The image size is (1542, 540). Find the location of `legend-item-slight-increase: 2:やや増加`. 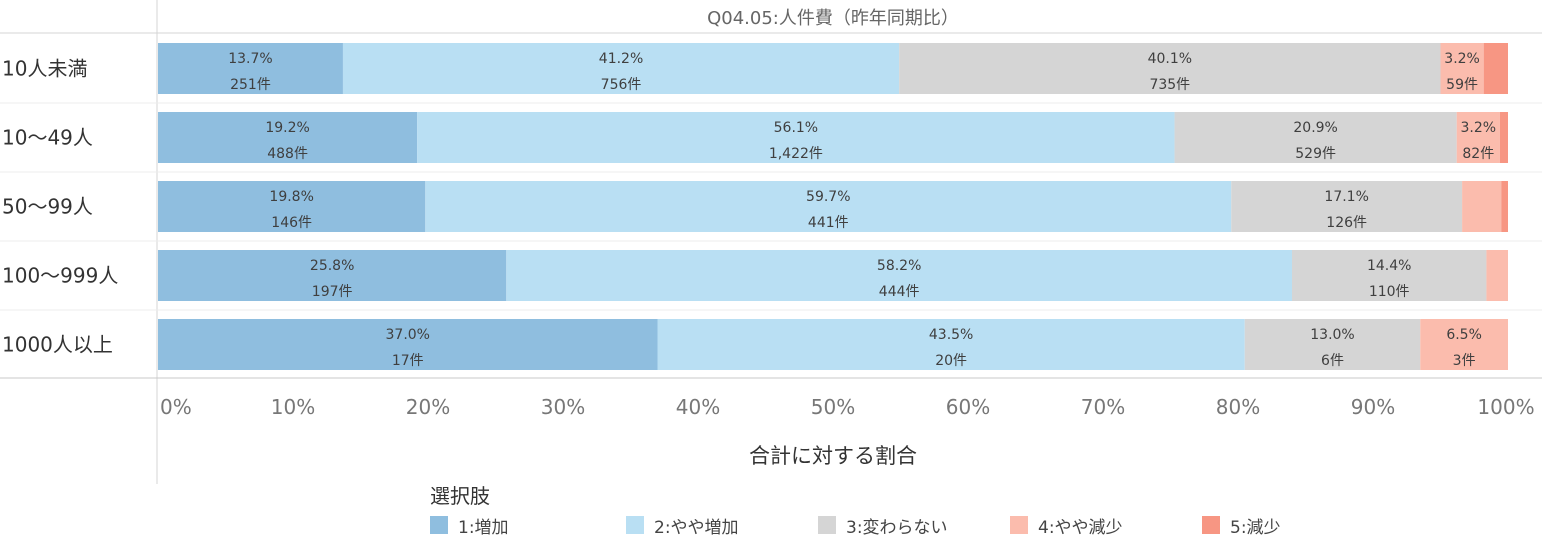

legend-item-slight-increase: 2:やや増加 is located at coordinates (682, 526).